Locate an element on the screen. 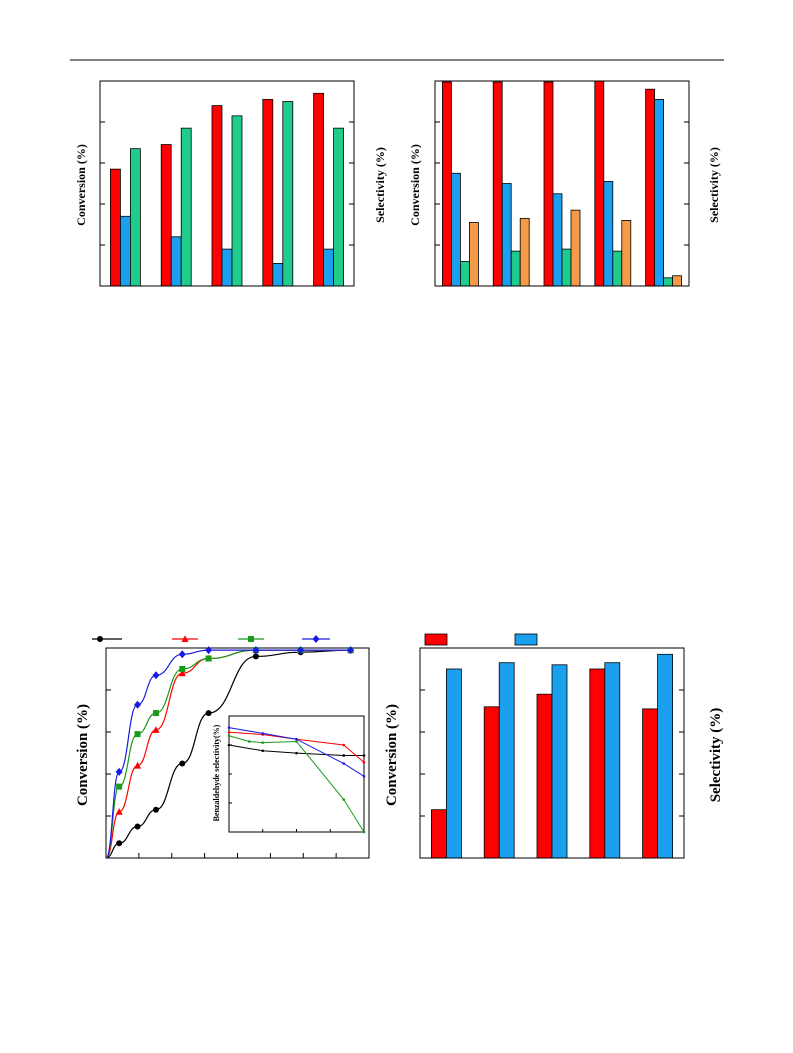 The height and width of the screenshot is (1053, 793). series-4-line is located at coordinates (228, 754).